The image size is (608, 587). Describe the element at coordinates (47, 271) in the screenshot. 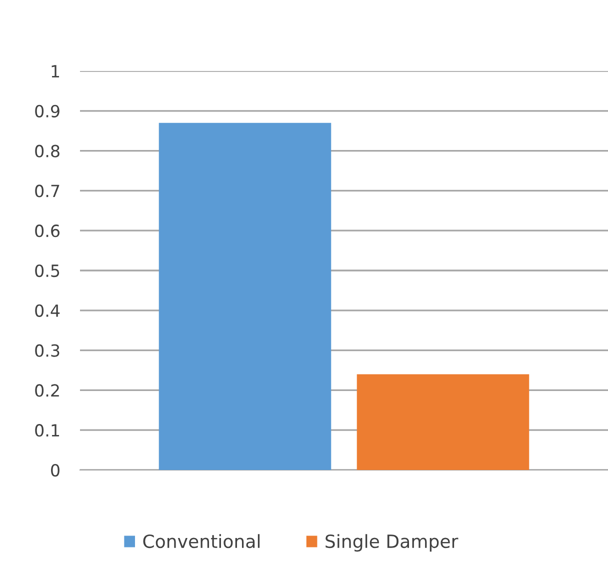

I see `y-tick-label: 0.5` at that location.